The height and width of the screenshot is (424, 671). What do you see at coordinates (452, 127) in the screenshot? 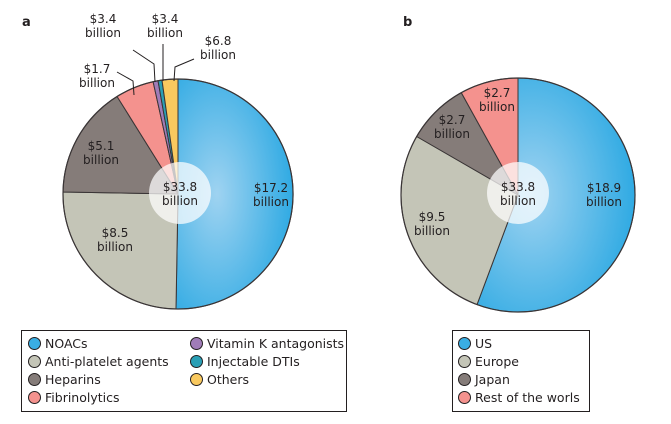
I see `data-label-japan: $2.7 billion` at bounding box center [452, 127].